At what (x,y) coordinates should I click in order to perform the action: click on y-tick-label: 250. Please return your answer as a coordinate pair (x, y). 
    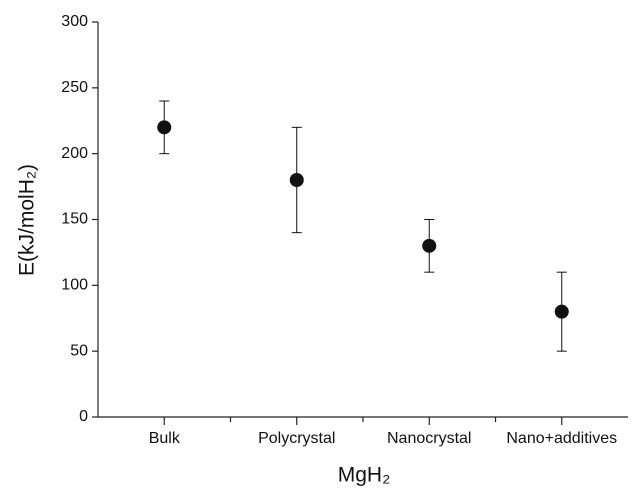
    Looking at the image, I should click on (74, 87).